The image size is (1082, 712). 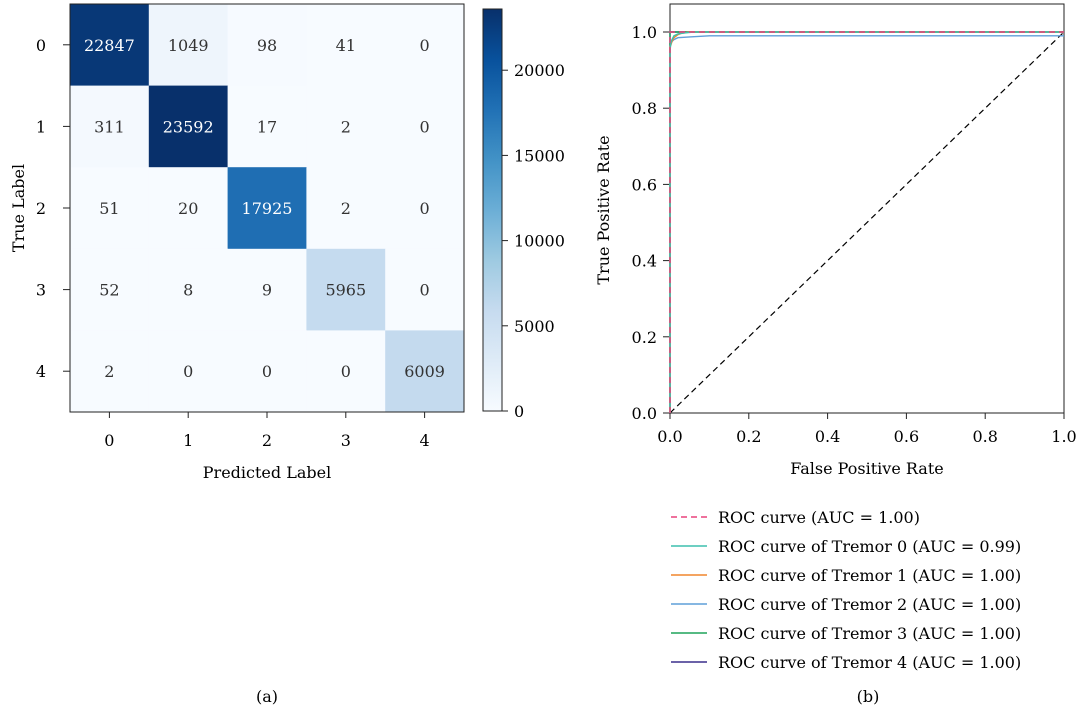 I want to click on confusion-cell-value: 52, so click(x=109, y=290).